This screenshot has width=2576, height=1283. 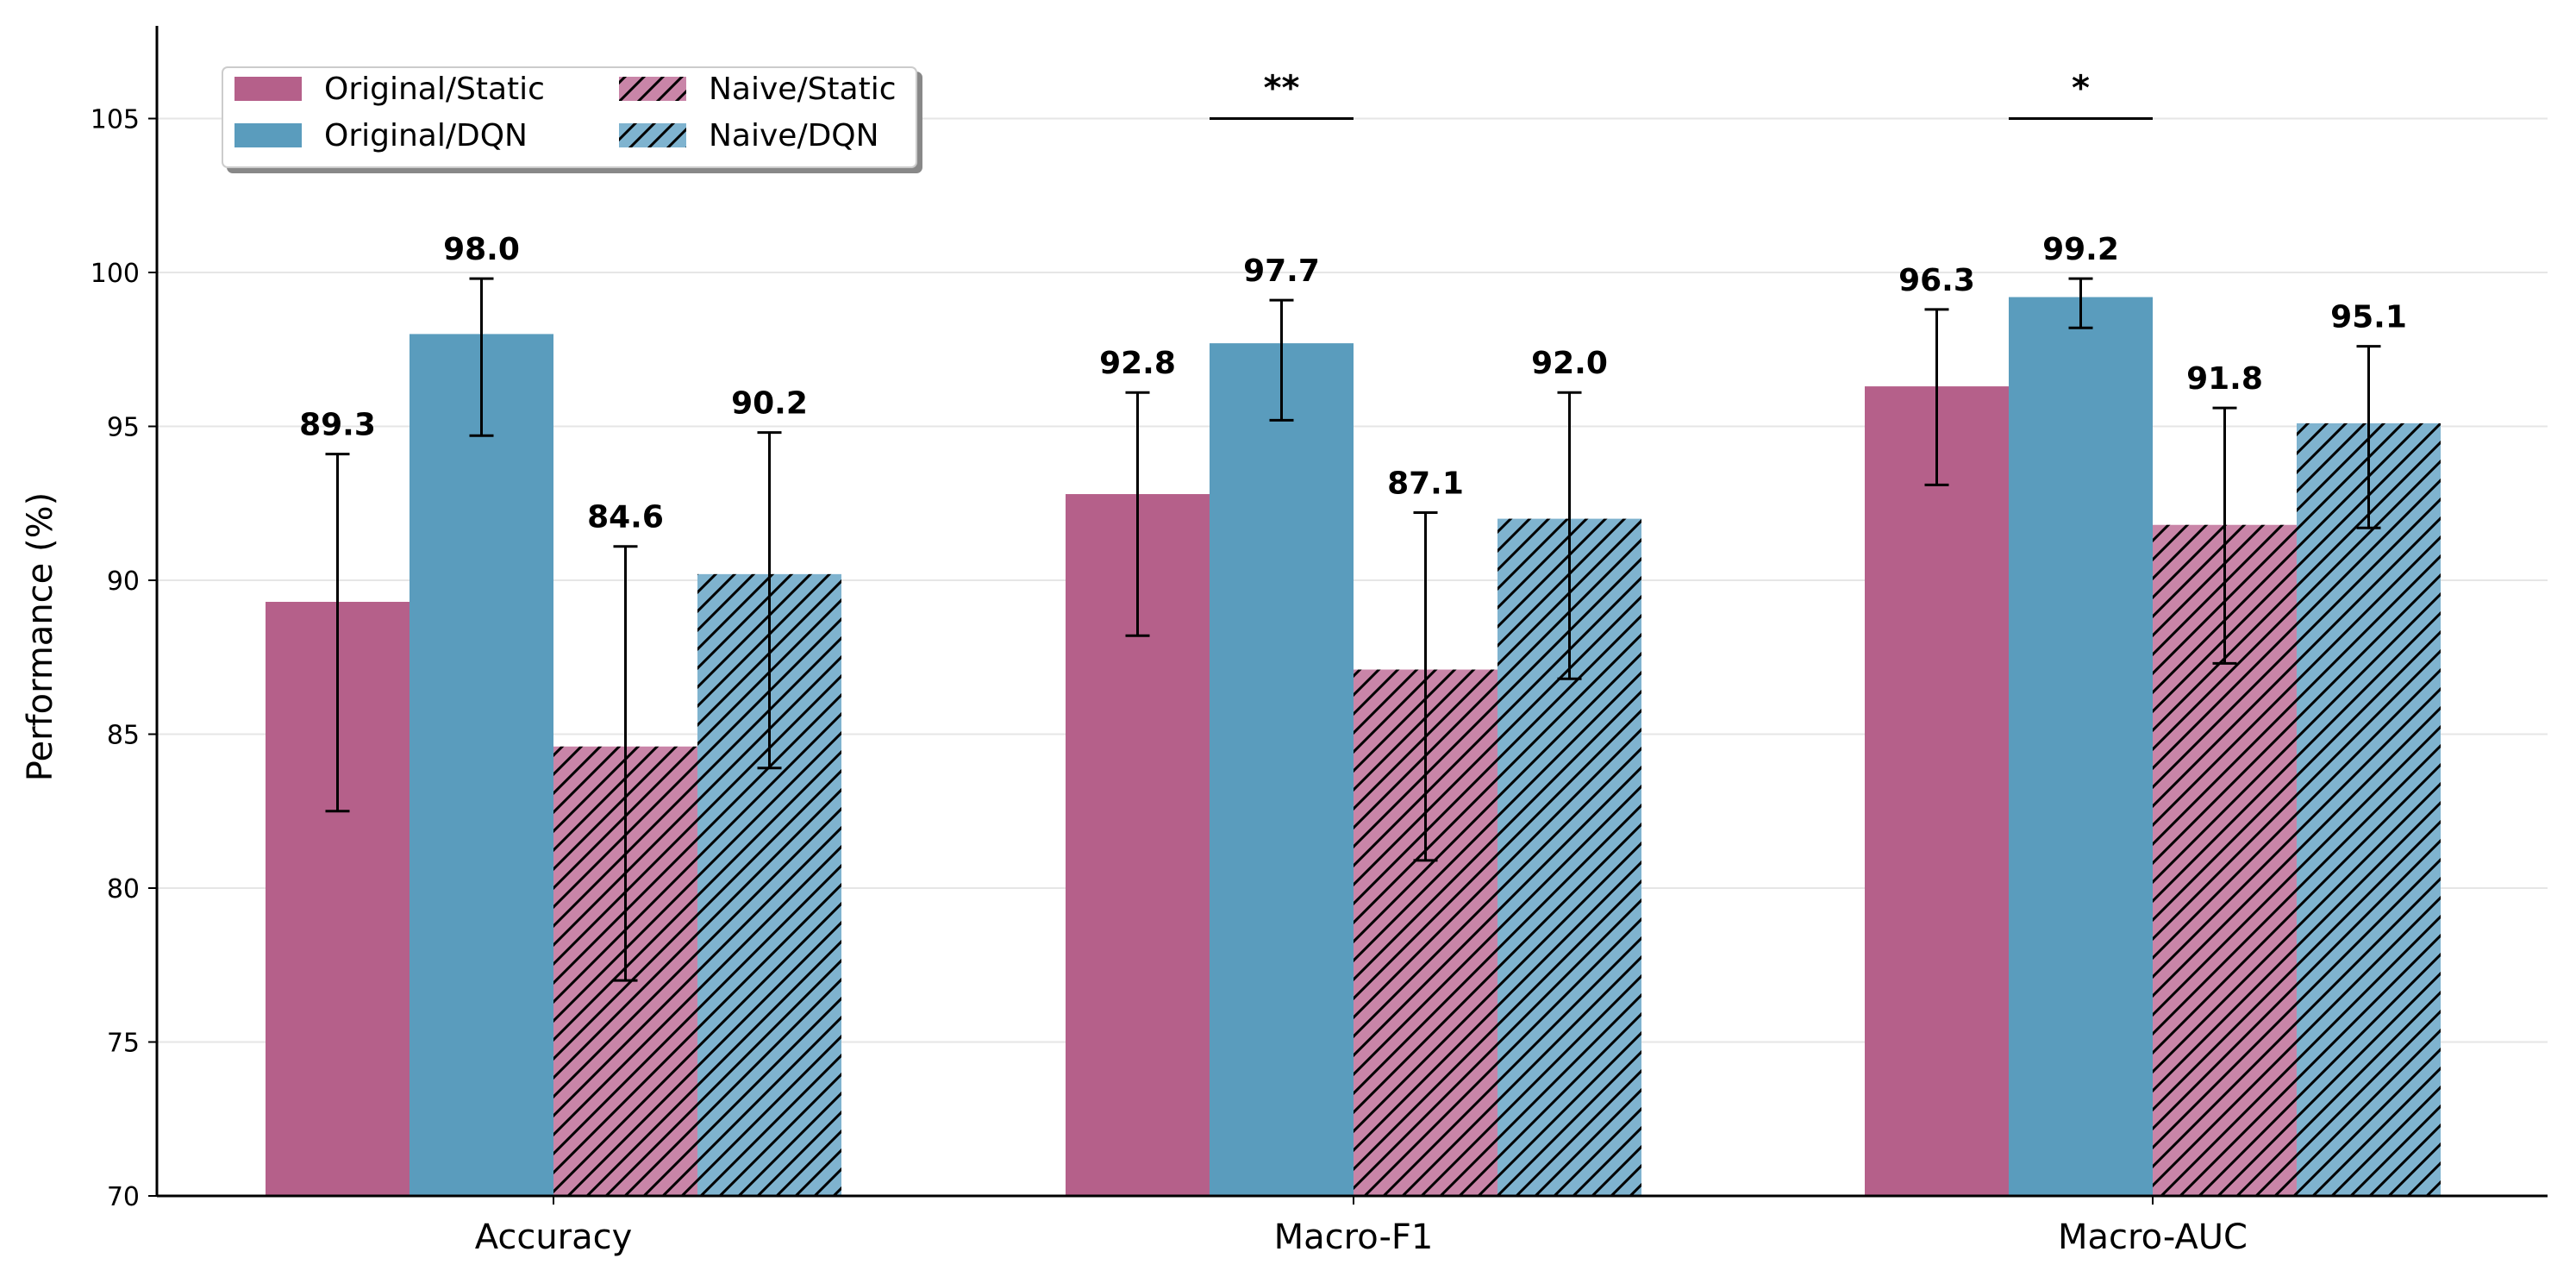 What do you see at coordinates (2369, 809) in the screenshot?
I see `bar-macro-auc-naive-dqn-hatch` at bounding box center [2369, 809].